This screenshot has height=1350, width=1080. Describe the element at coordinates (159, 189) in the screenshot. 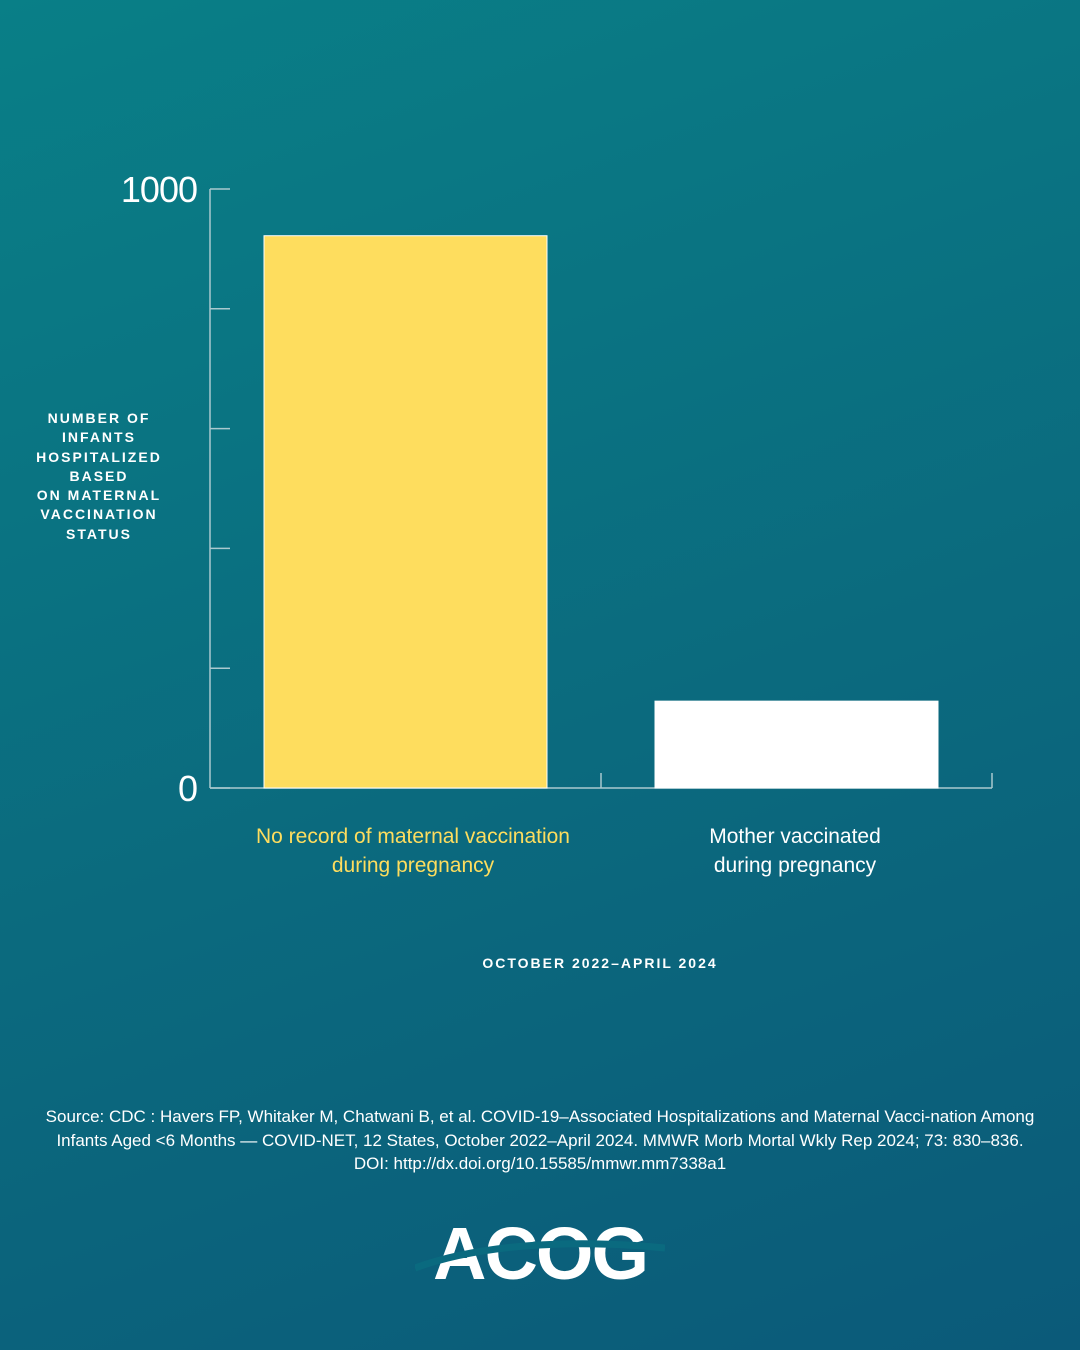

I see `y-tick-label-1000: 1000` at that location.